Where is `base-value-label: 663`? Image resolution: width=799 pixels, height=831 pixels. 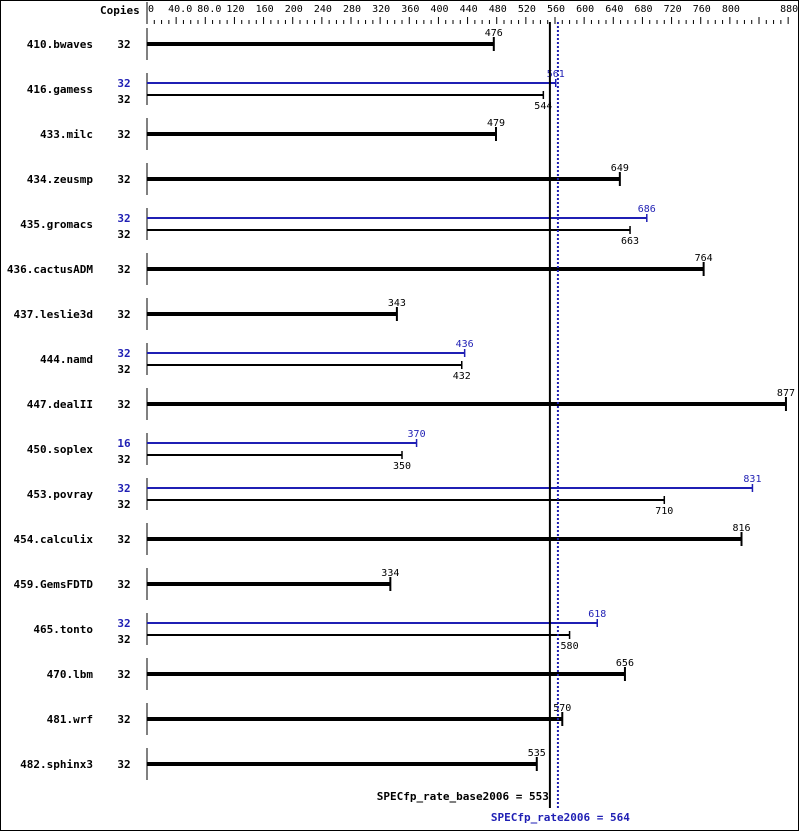
base-value-label: 663 is located at coordinates (630, 241).